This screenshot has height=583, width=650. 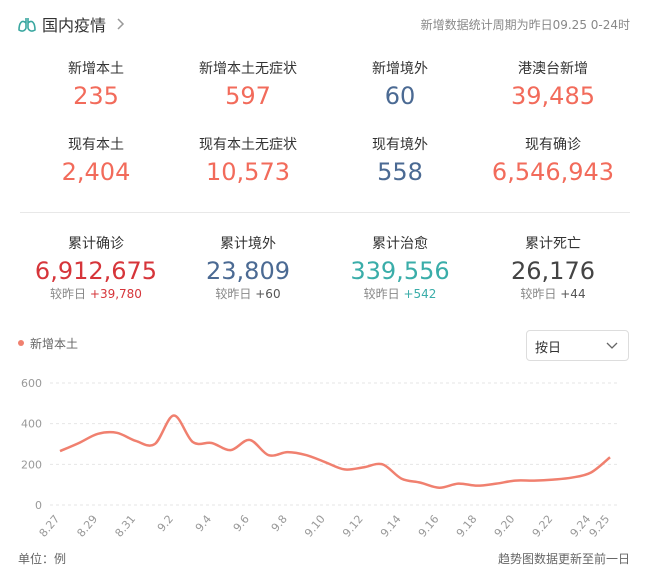 I want to click on stat-label: 现有确诊, so click(x=553, y=145).